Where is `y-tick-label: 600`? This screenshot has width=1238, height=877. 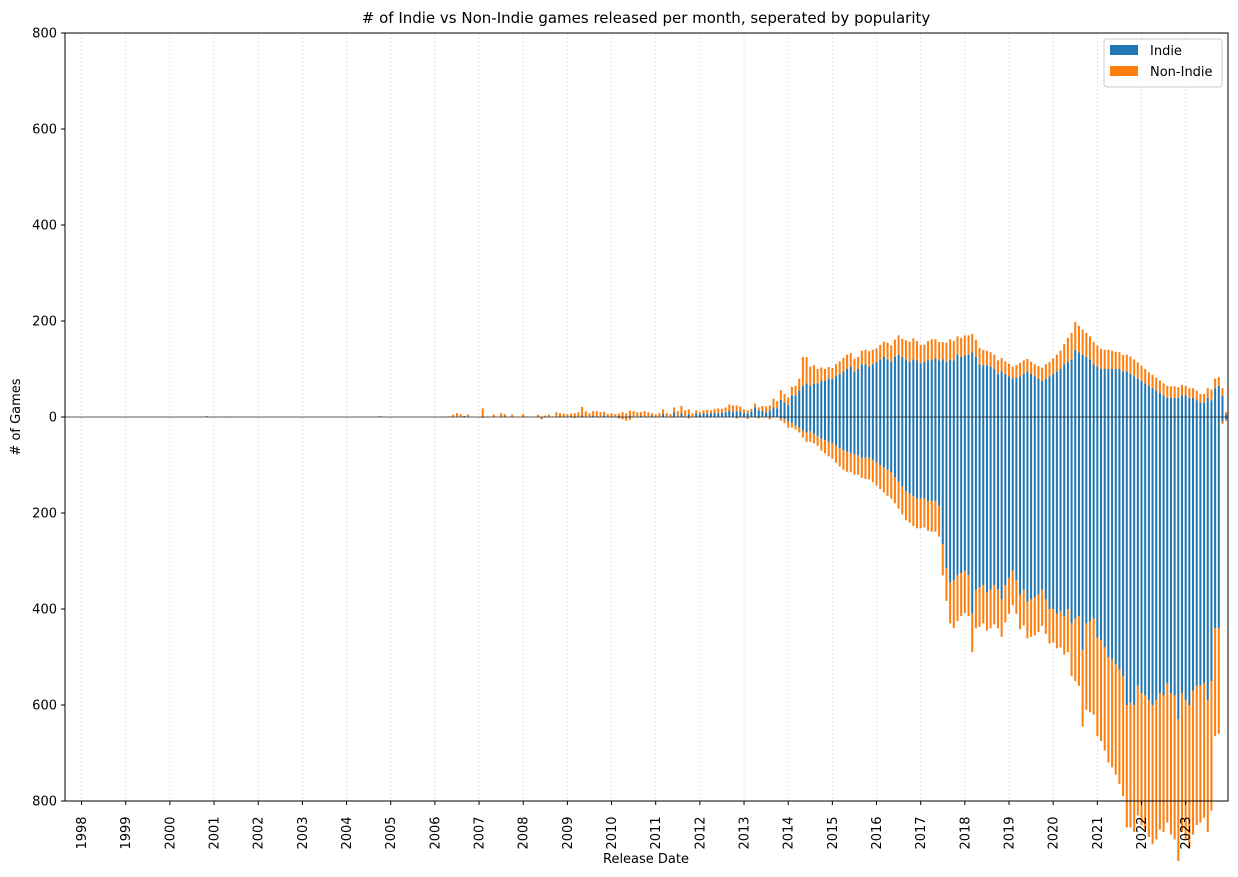
y-tick-label: 600 is located at coordinates (44, 130).